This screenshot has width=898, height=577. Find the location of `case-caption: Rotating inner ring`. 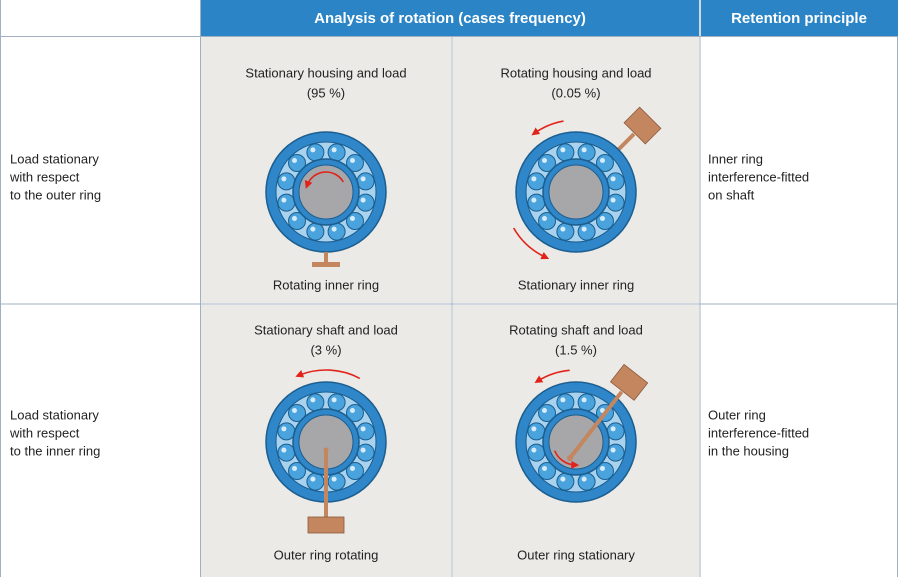

case-caption: Rotating inner ring is located at coordinates (326, 284).